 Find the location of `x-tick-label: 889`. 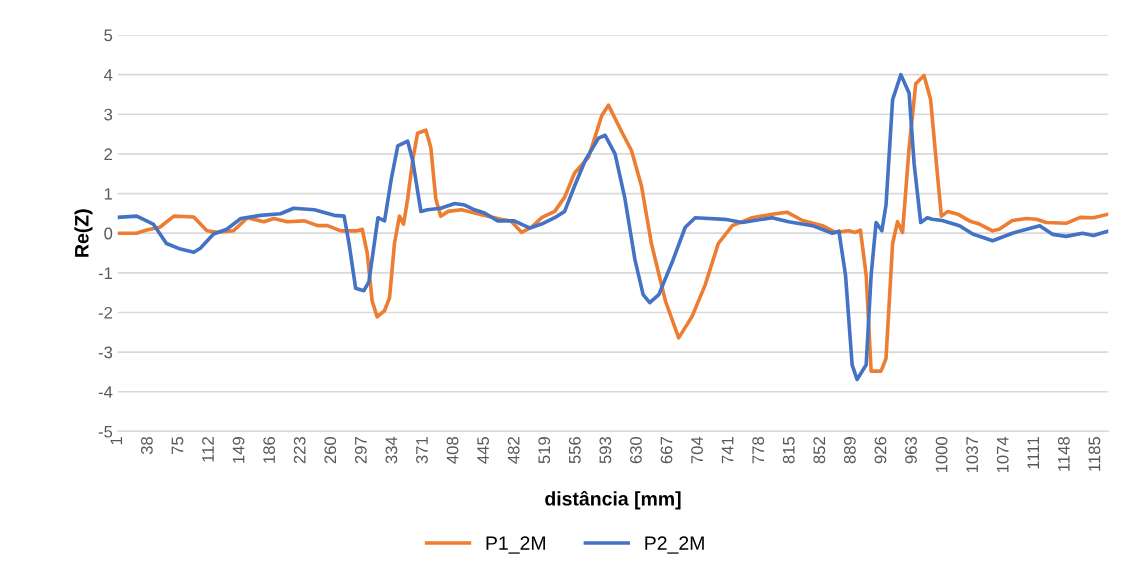

x-tick-label: 889 is located at coordinates (849, 450).